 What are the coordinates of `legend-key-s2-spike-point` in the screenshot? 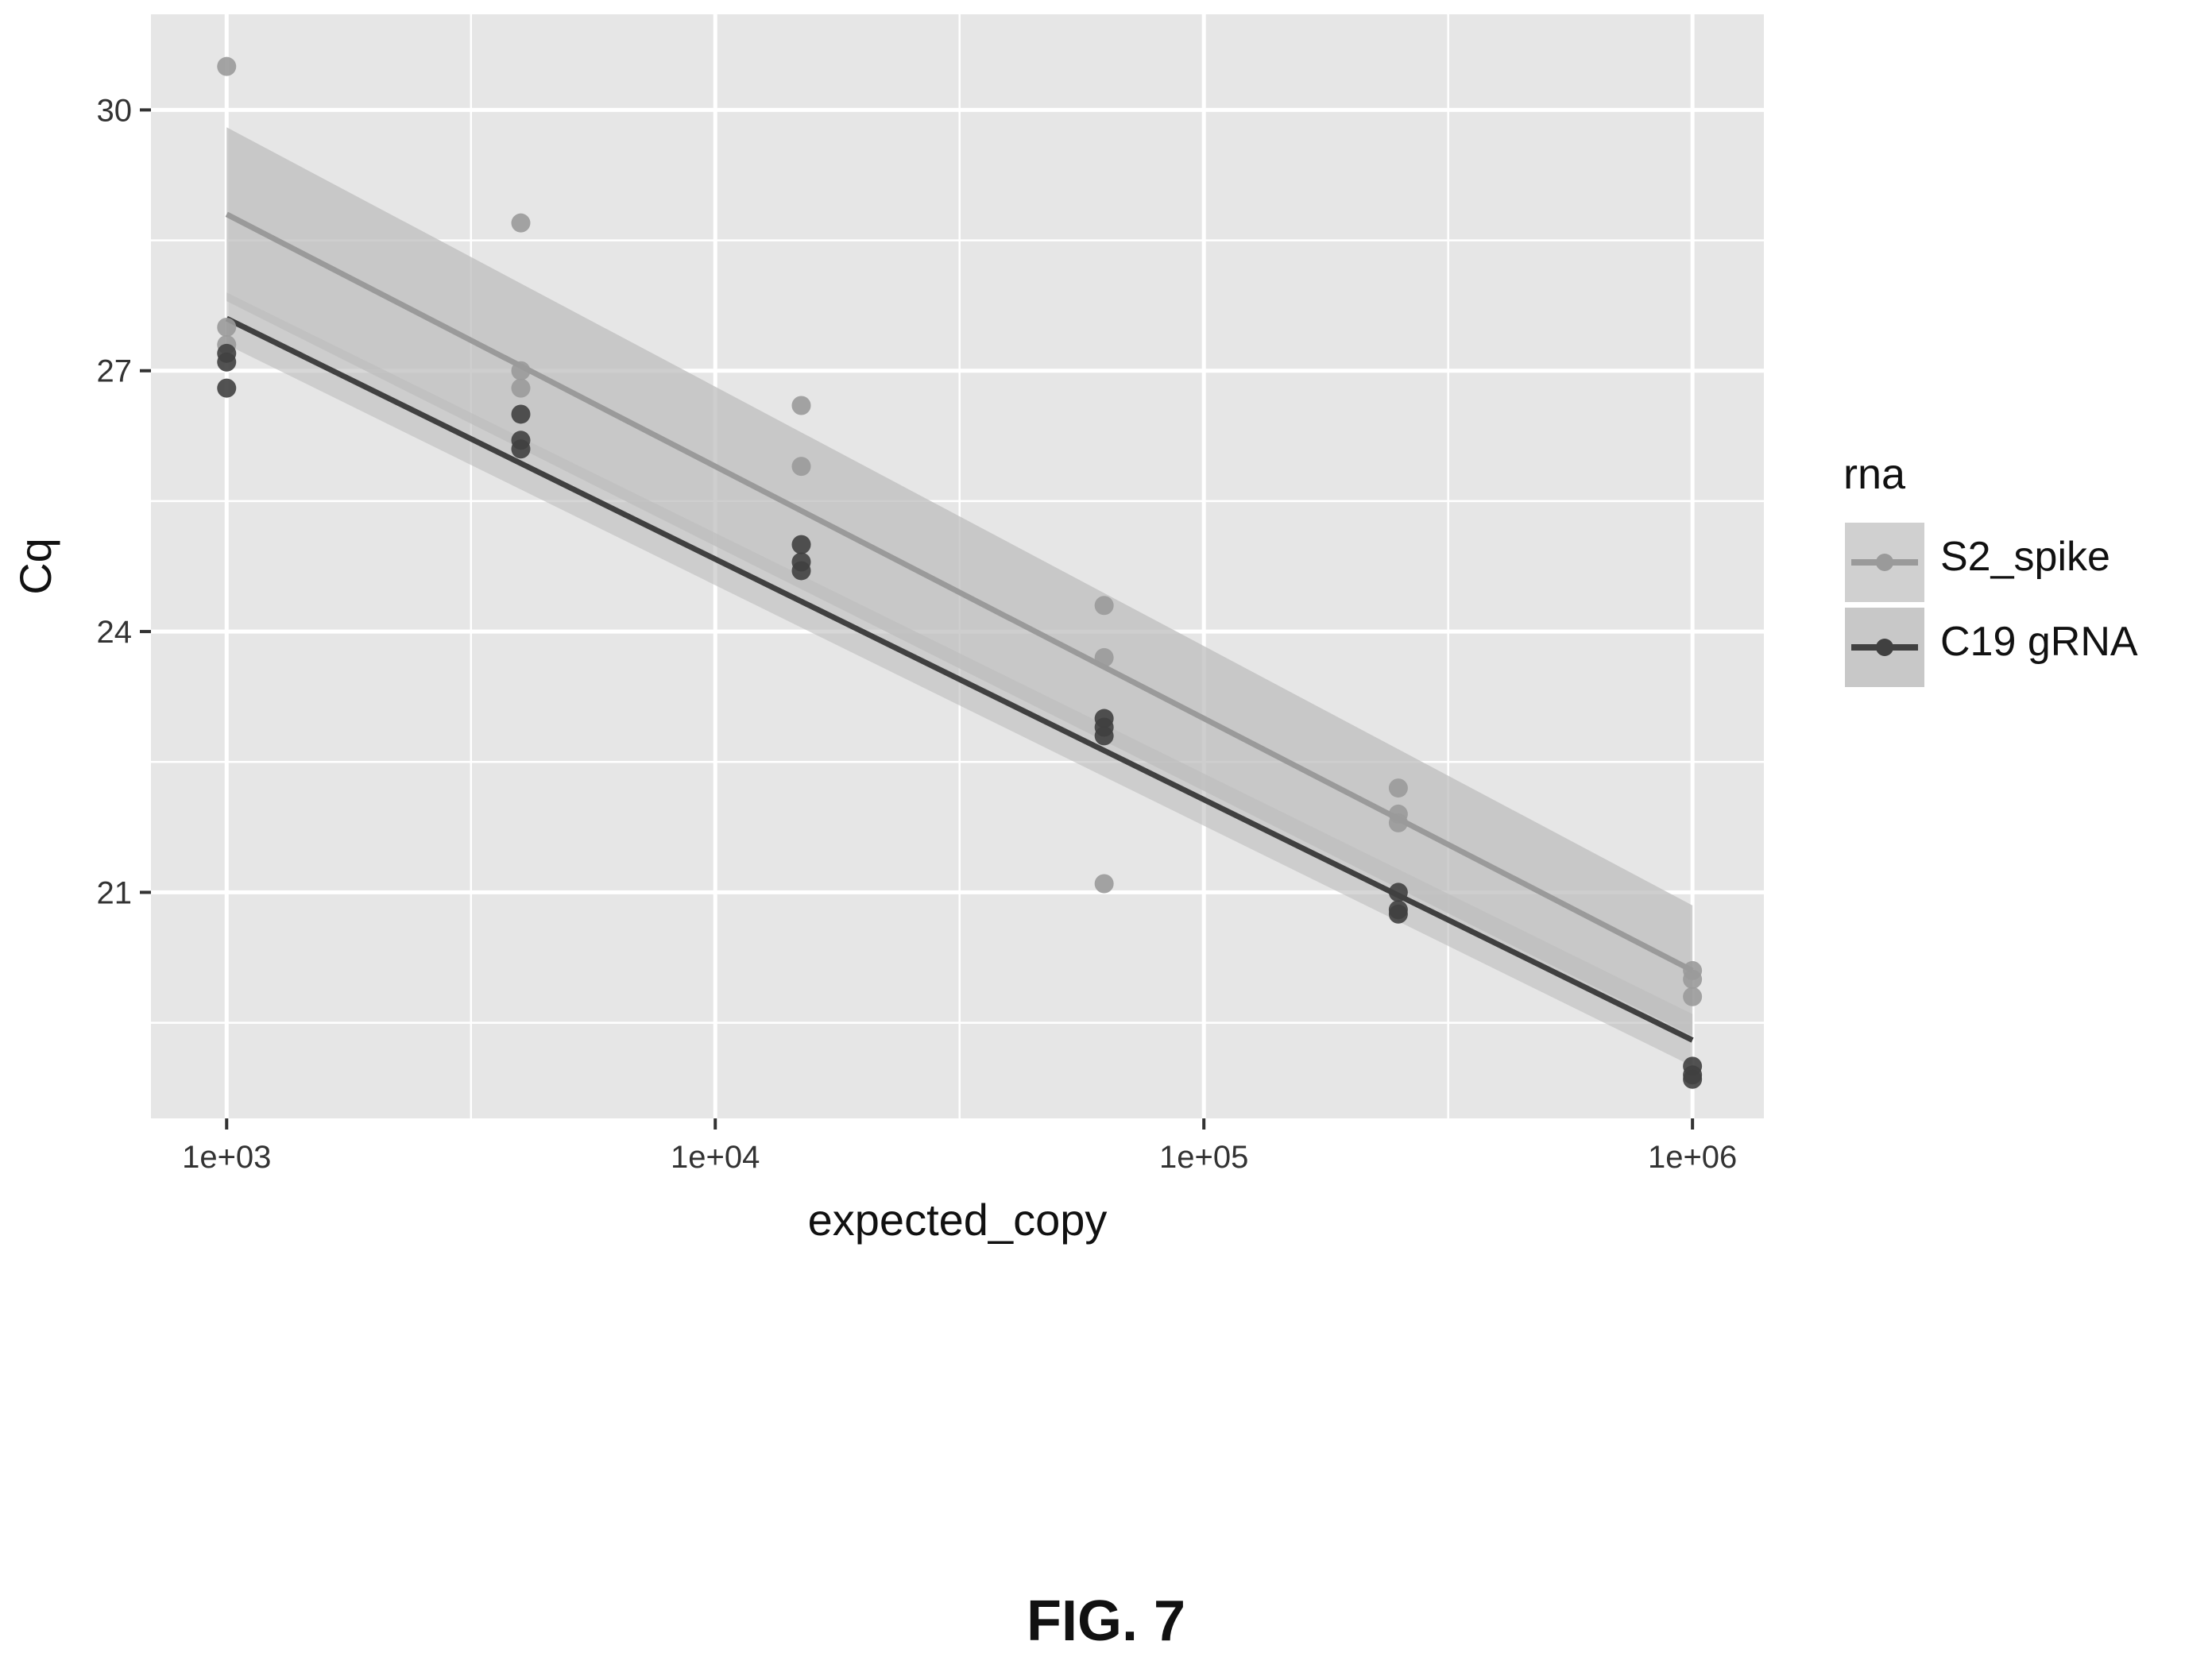 It's located at (1884, 562).